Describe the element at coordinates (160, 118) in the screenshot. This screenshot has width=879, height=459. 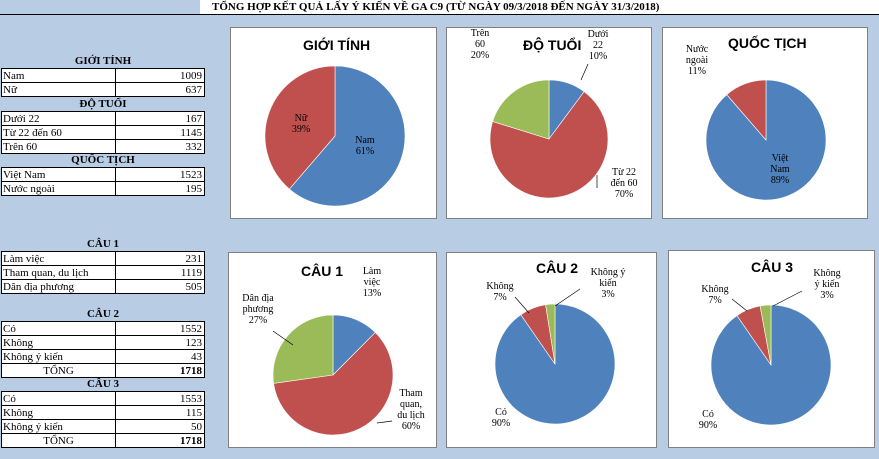
I see `row-value: 167` at that location.